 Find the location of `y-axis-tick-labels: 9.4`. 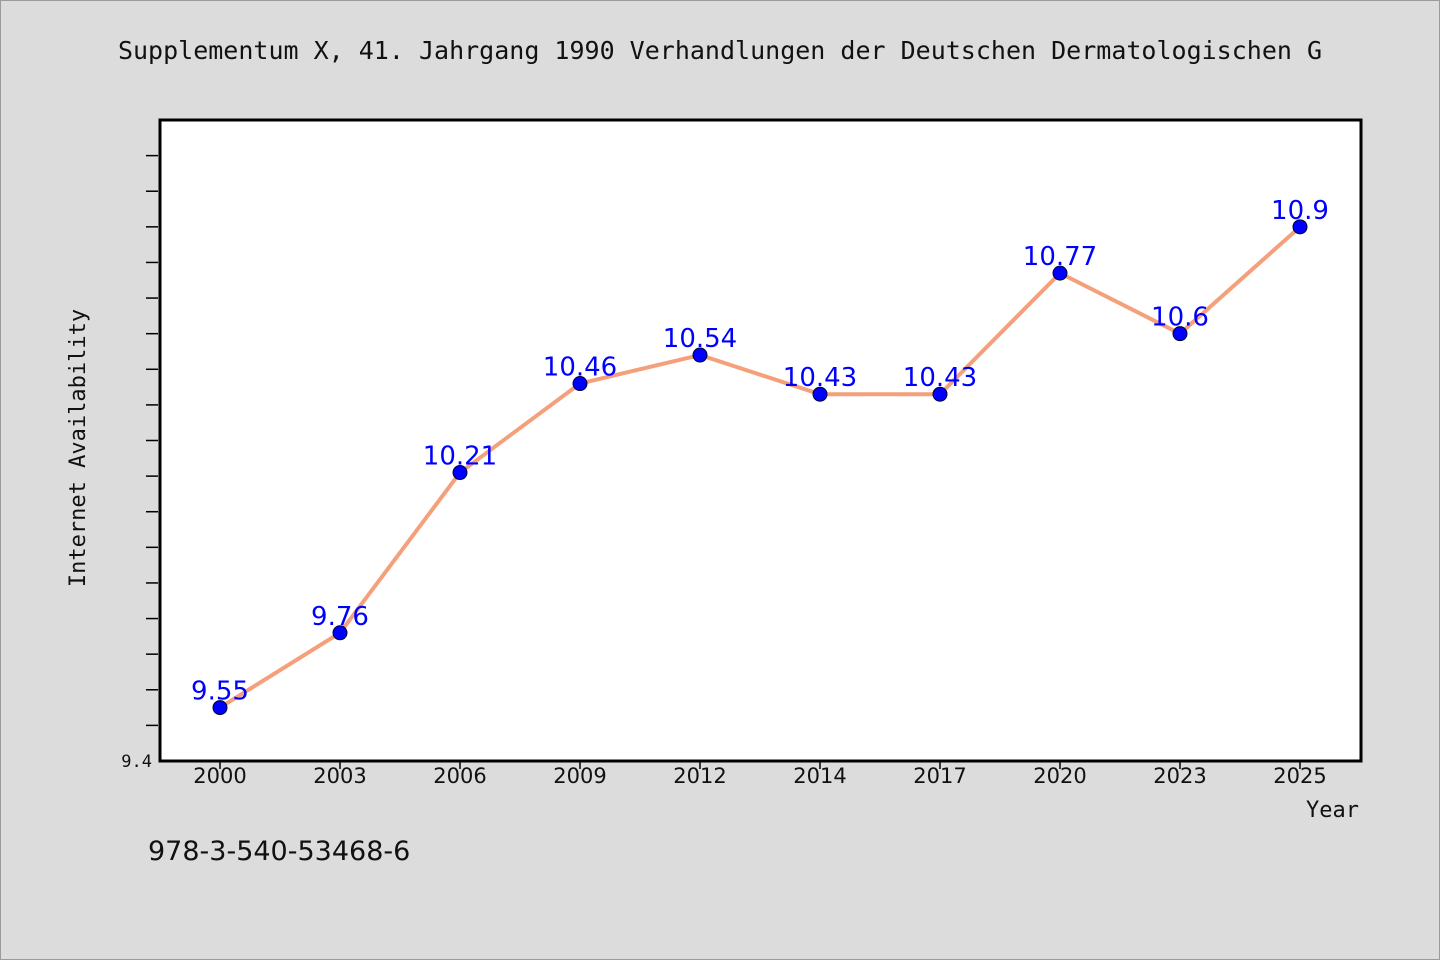

y-axis-tick-labels: 9.4 is located at coordinates (136, 762).